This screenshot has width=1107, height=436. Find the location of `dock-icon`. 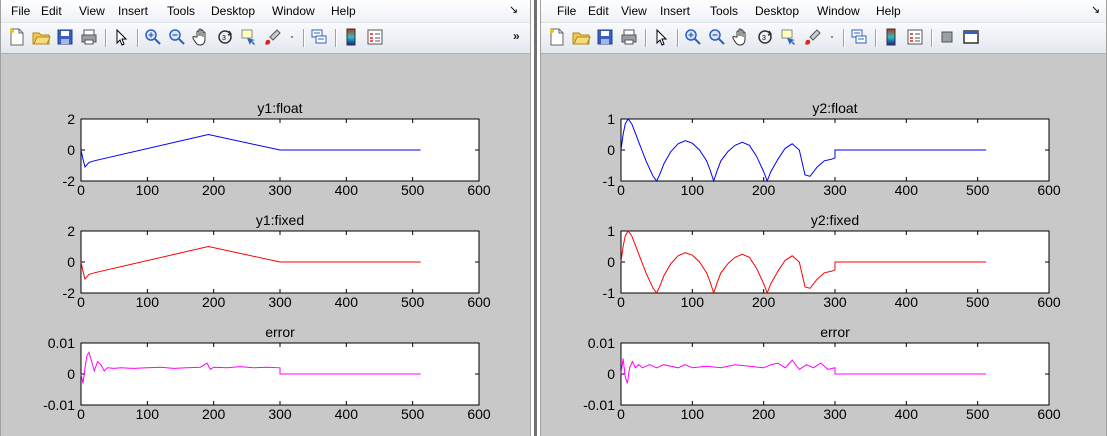

dock-icon is located at coordinates (971, 37).